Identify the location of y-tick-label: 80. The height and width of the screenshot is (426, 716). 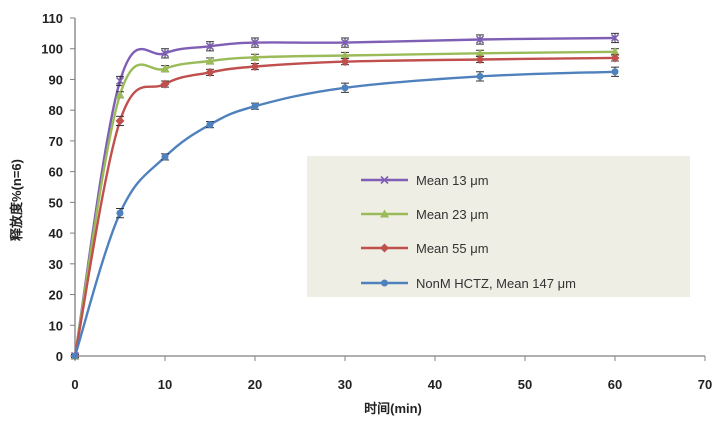
(56, 110).